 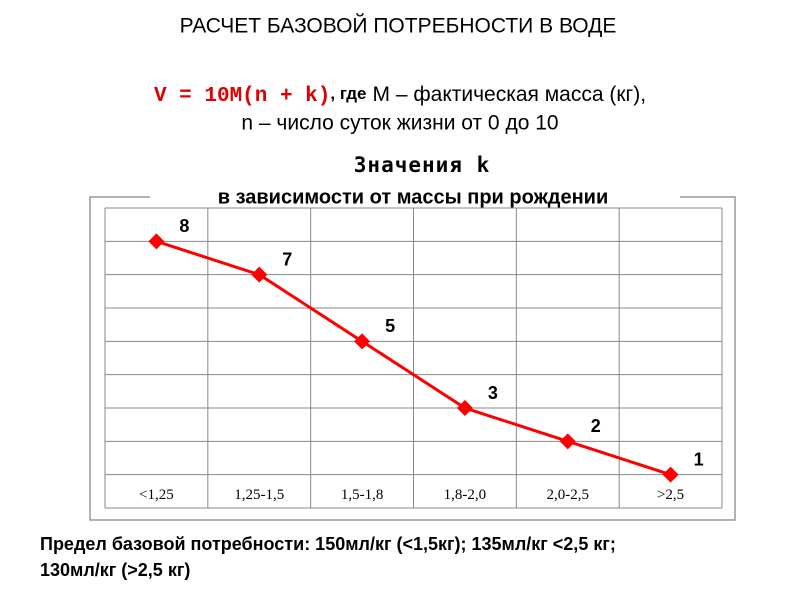 What do you see at coordinates (510, 94) in the screenshot?
I see `formula-note: М – фактическая масса (кг),` at bounding box center [510, 94].